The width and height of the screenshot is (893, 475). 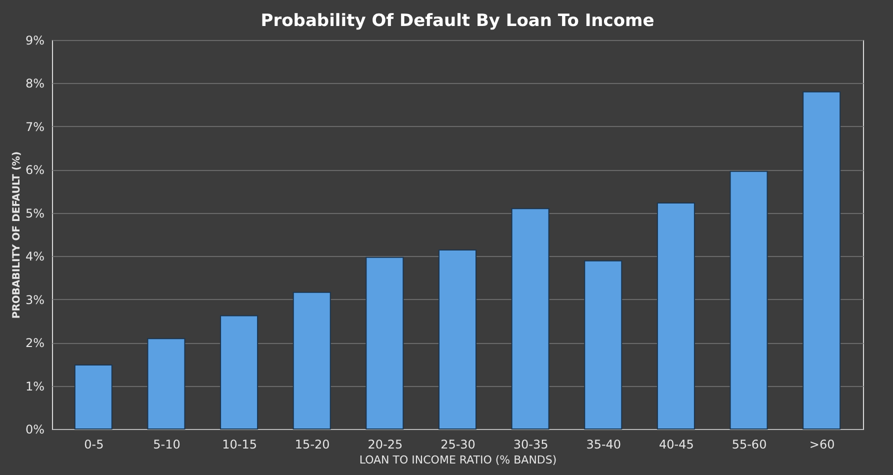 What do you see at coordinates (676, 445) in the screenshot?
I see `x-tick-label: 40-45` at bounding box center [676, 445].